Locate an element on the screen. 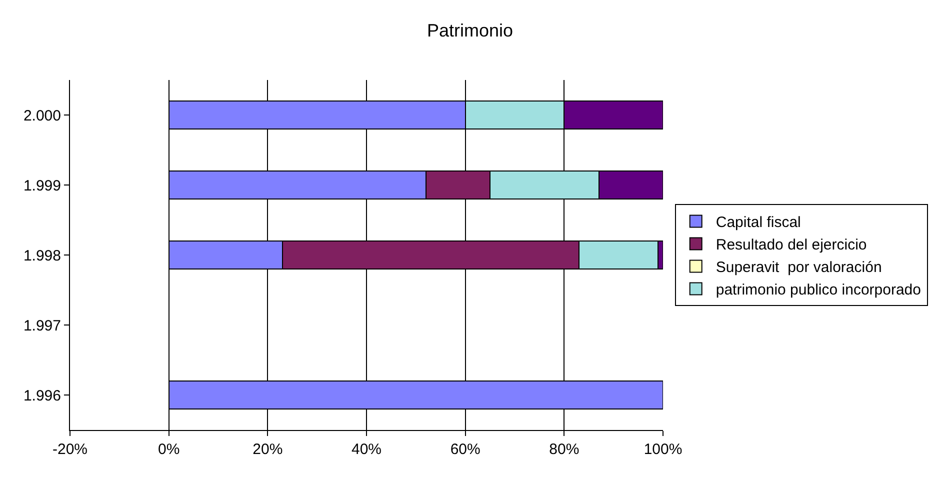 This screenshot has height=480, width=940. x-tick-label: 20% is located at coordinates (267, 449).